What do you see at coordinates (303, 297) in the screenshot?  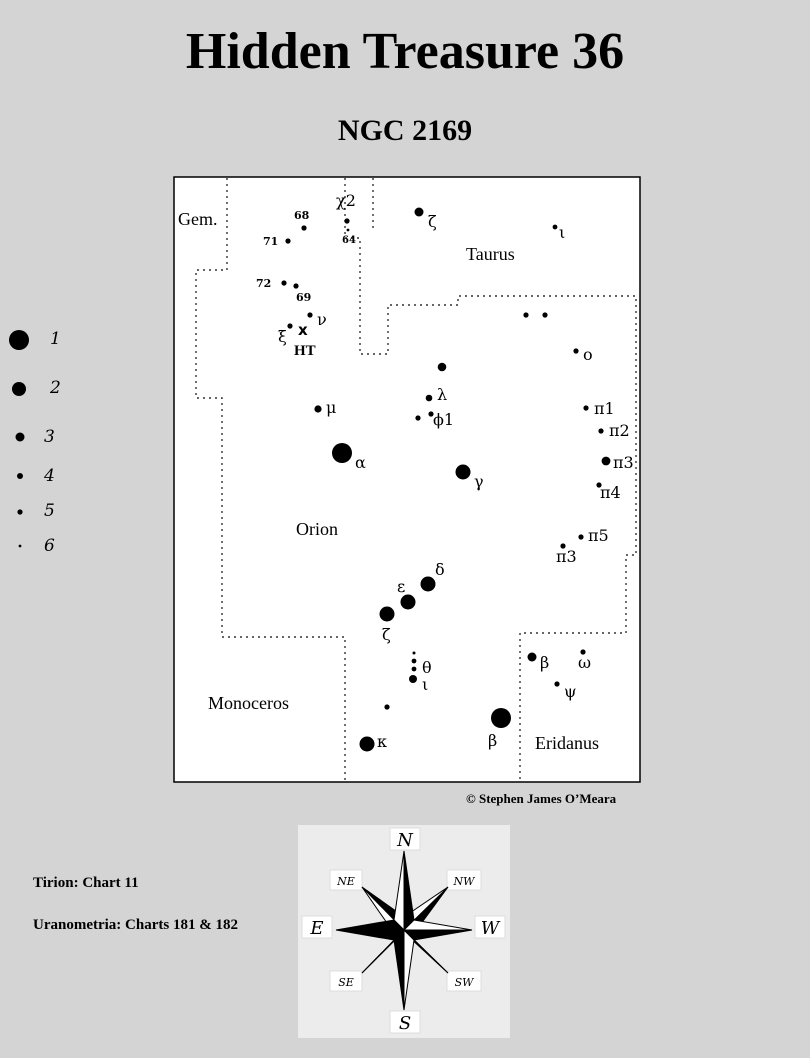 I see `label-69: 69` at bounding box center [303, 297].